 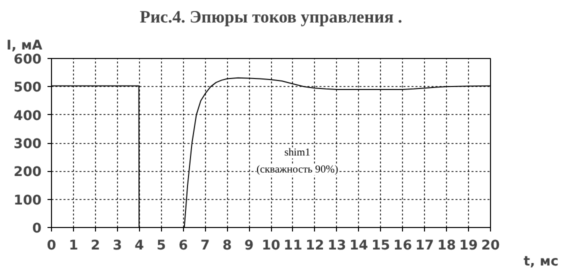 What do you see at coordinates (117, 246) in the screenshot?
I see `x-tick-label: 3` at bounding box center [117, 246].